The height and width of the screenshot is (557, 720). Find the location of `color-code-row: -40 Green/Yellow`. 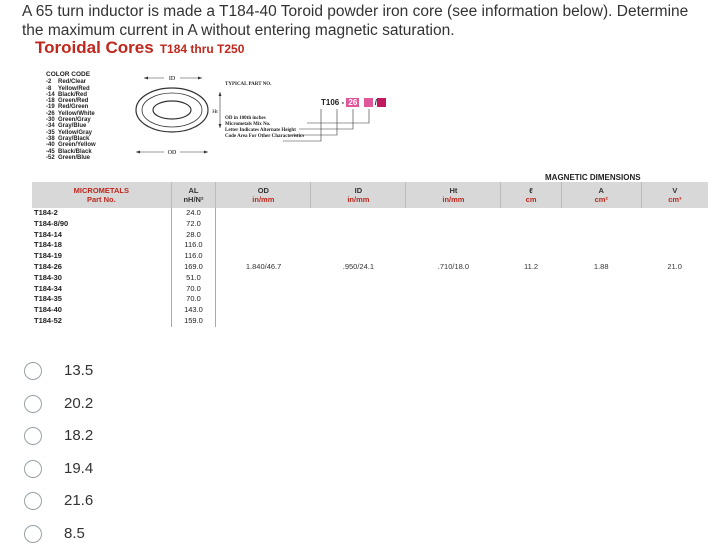

color-code-row: -40 Green/Yellow is located at coordinates (71, 145).